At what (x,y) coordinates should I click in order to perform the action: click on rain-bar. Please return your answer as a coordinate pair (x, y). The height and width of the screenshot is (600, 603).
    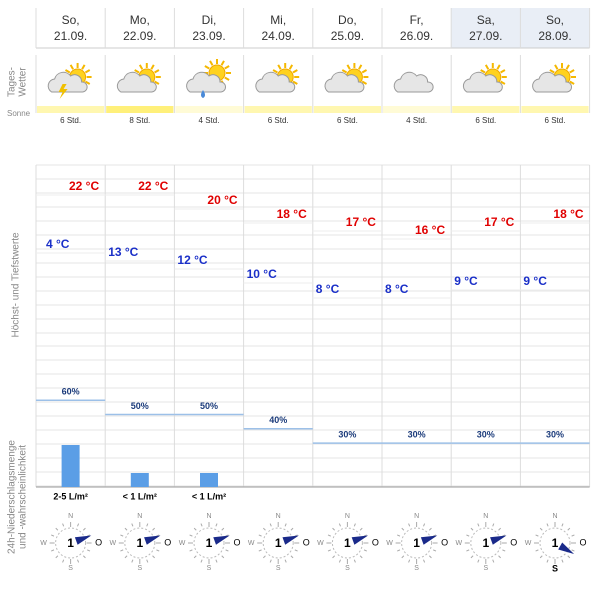
    Looking at the image, I should click on (70, 466).